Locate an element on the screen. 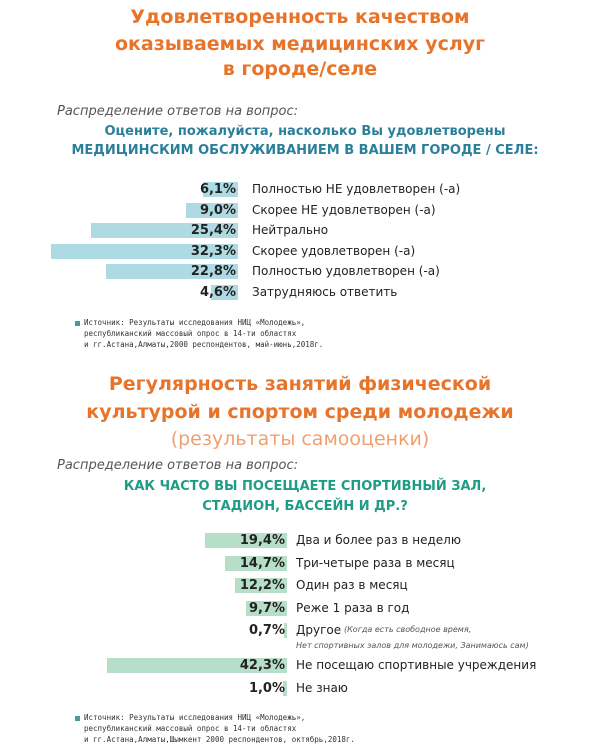  category-label: Реже 1 раза в год is located at coordinates (353, 608).